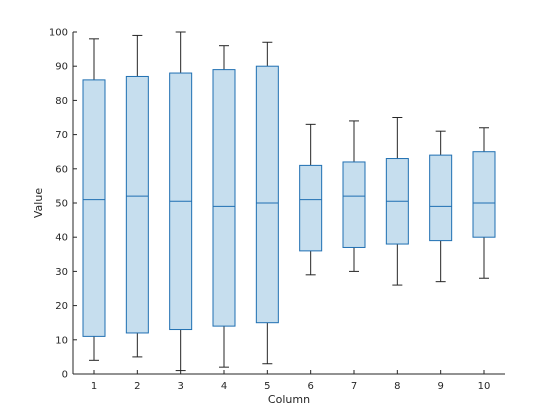 This screenshot has width=560, height=420. Describe the element at coordinates (354, 386) in the screenshot. I see `x-tick-label: 7` at that location.